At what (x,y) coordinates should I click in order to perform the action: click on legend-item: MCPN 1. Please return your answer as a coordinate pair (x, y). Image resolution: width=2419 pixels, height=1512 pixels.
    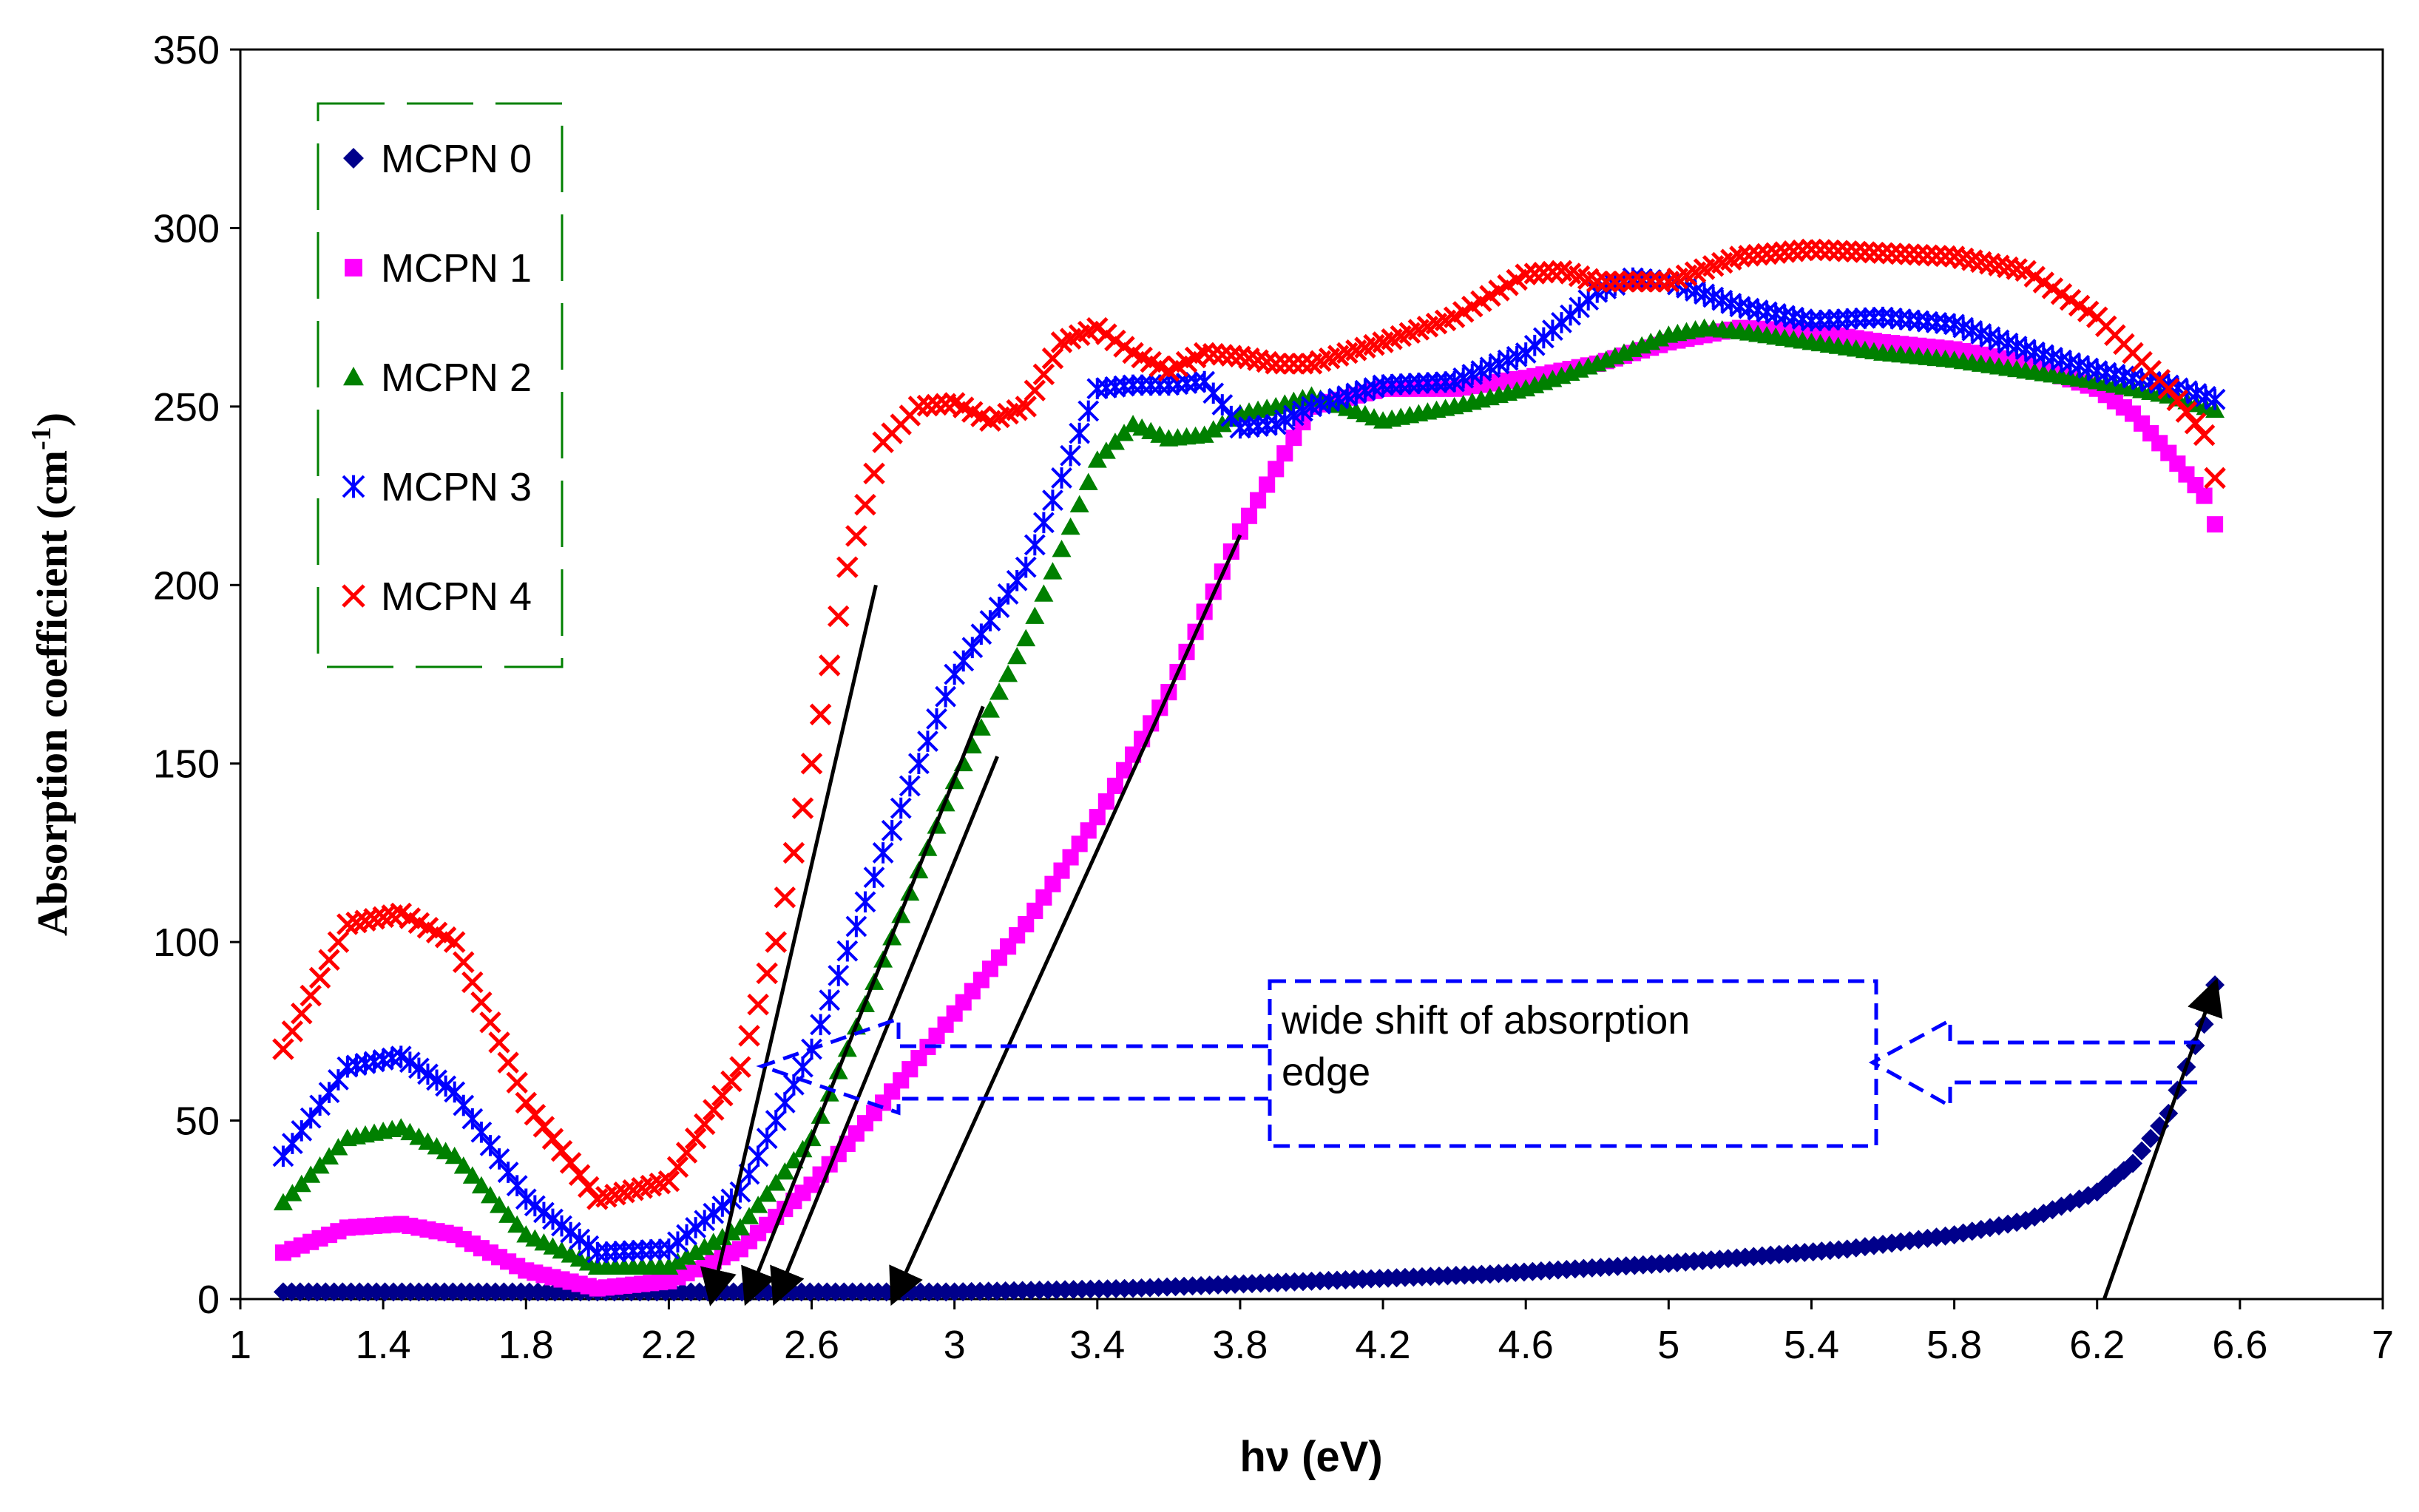
    Looking at the image, I should click on (438, 268).